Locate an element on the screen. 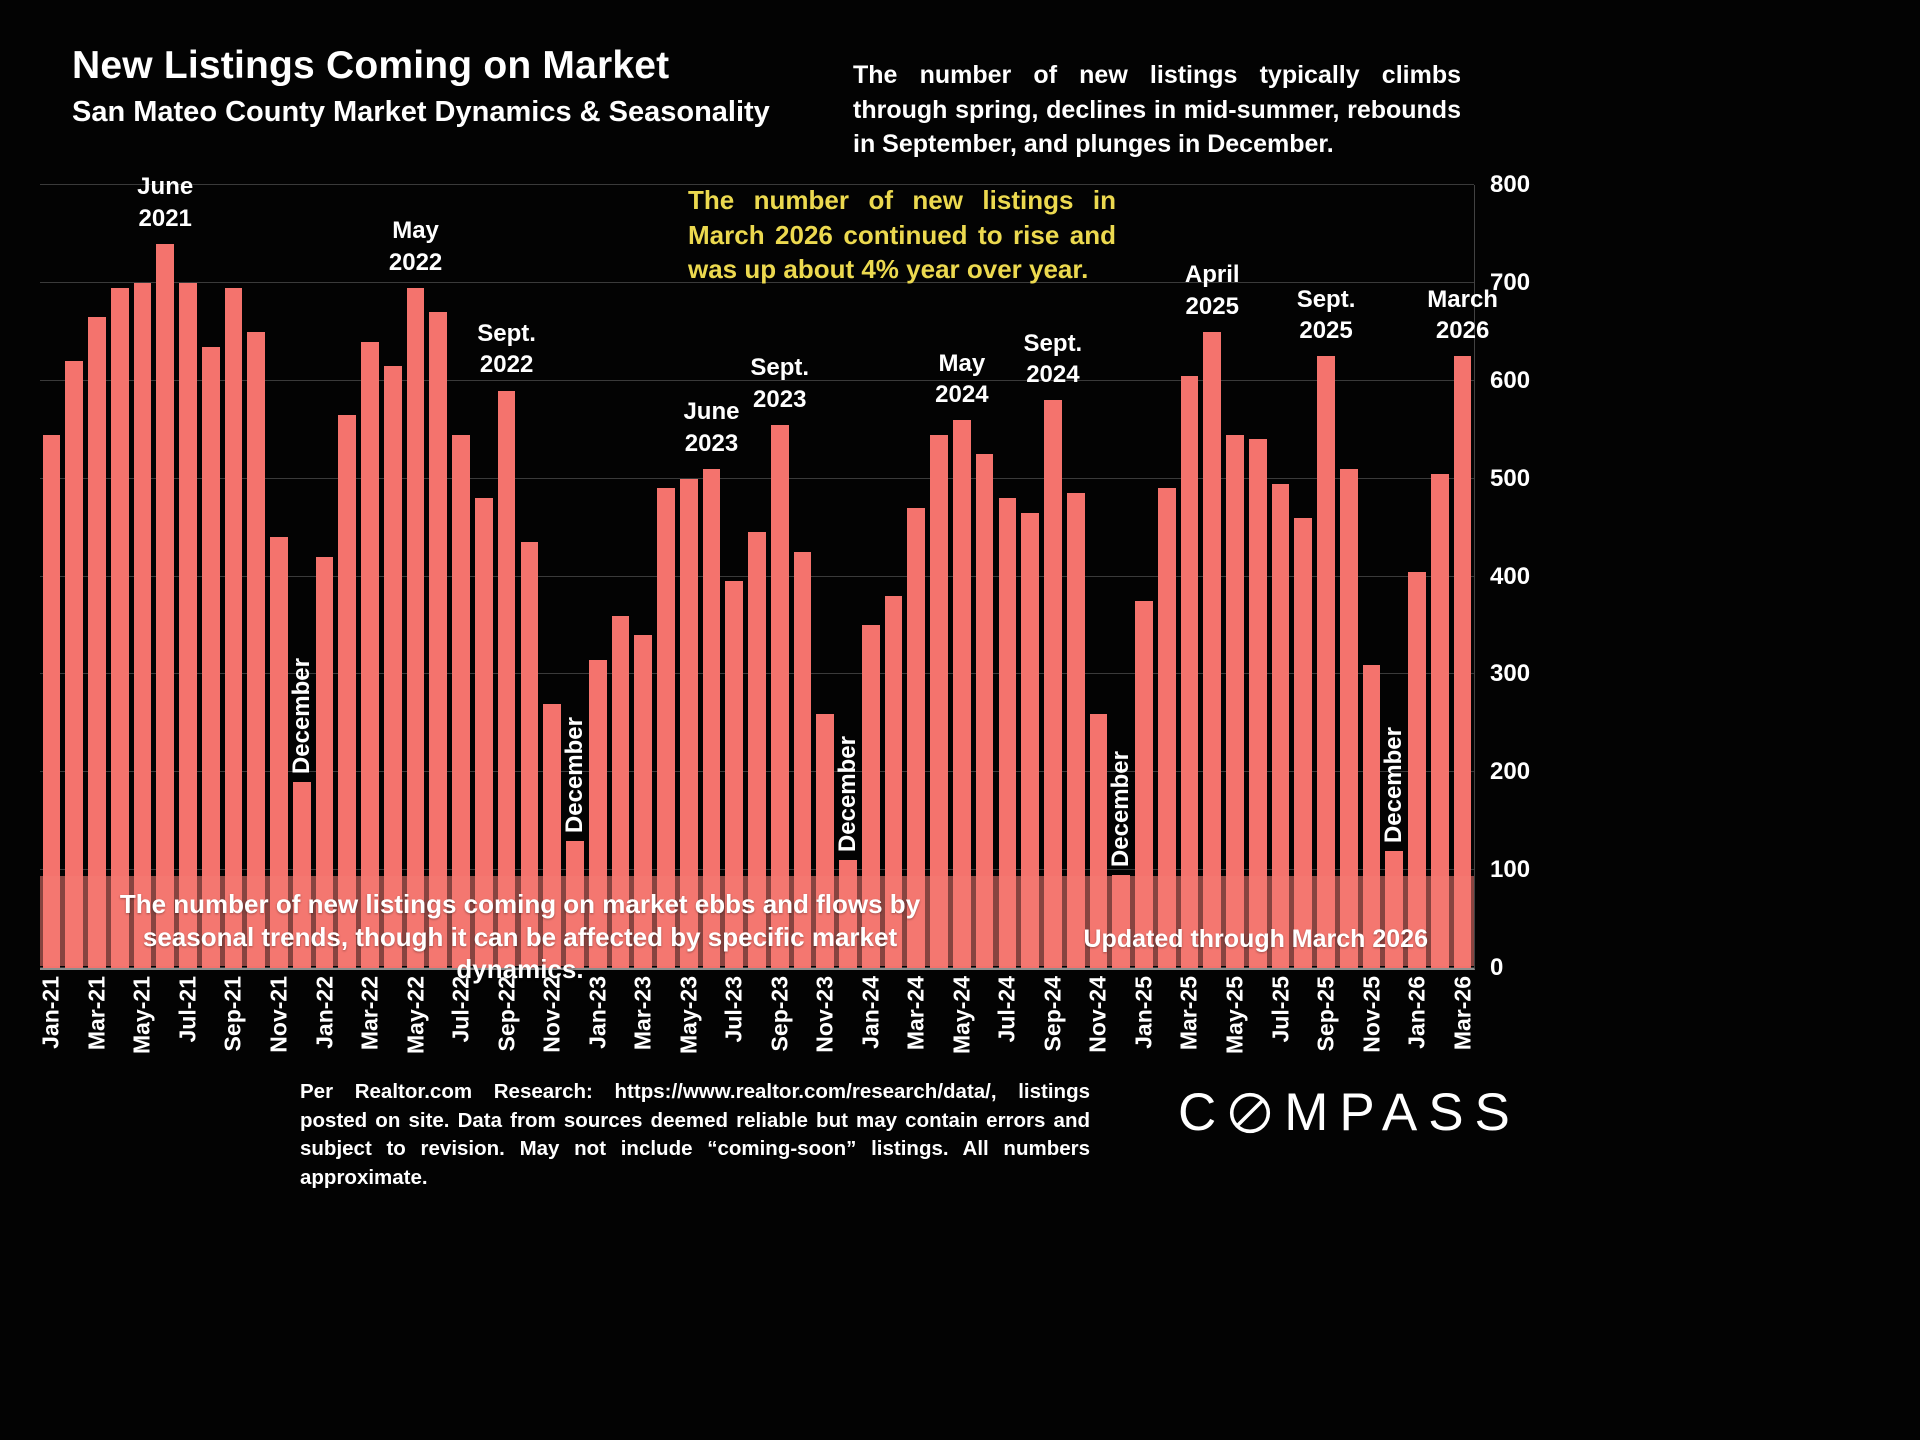  december-label-Dec-25: December is located at coordinates (1394, 784).